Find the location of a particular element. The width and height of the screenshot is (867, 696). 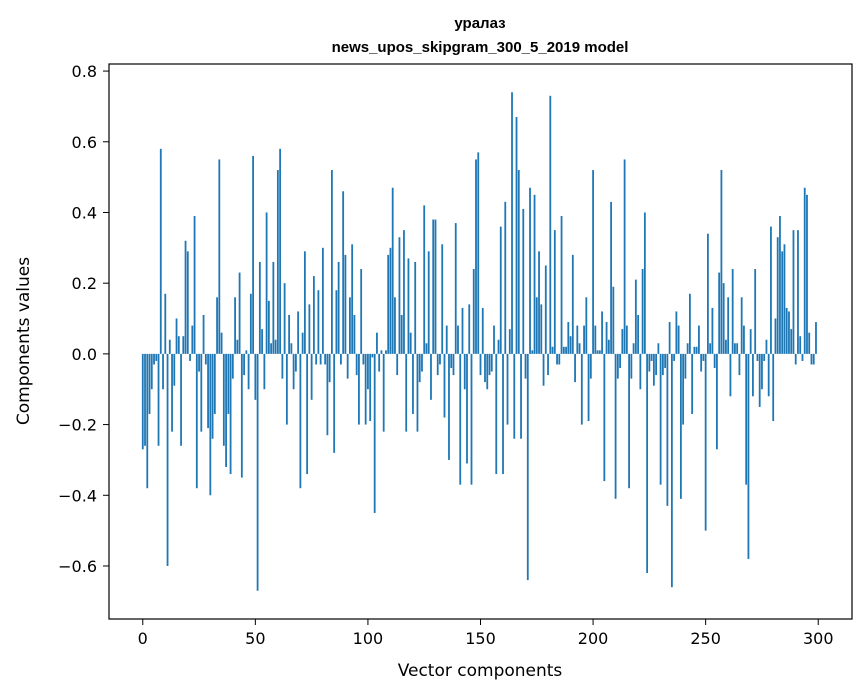

x-axis-label: Vector components is located at coordinates (480, 671).